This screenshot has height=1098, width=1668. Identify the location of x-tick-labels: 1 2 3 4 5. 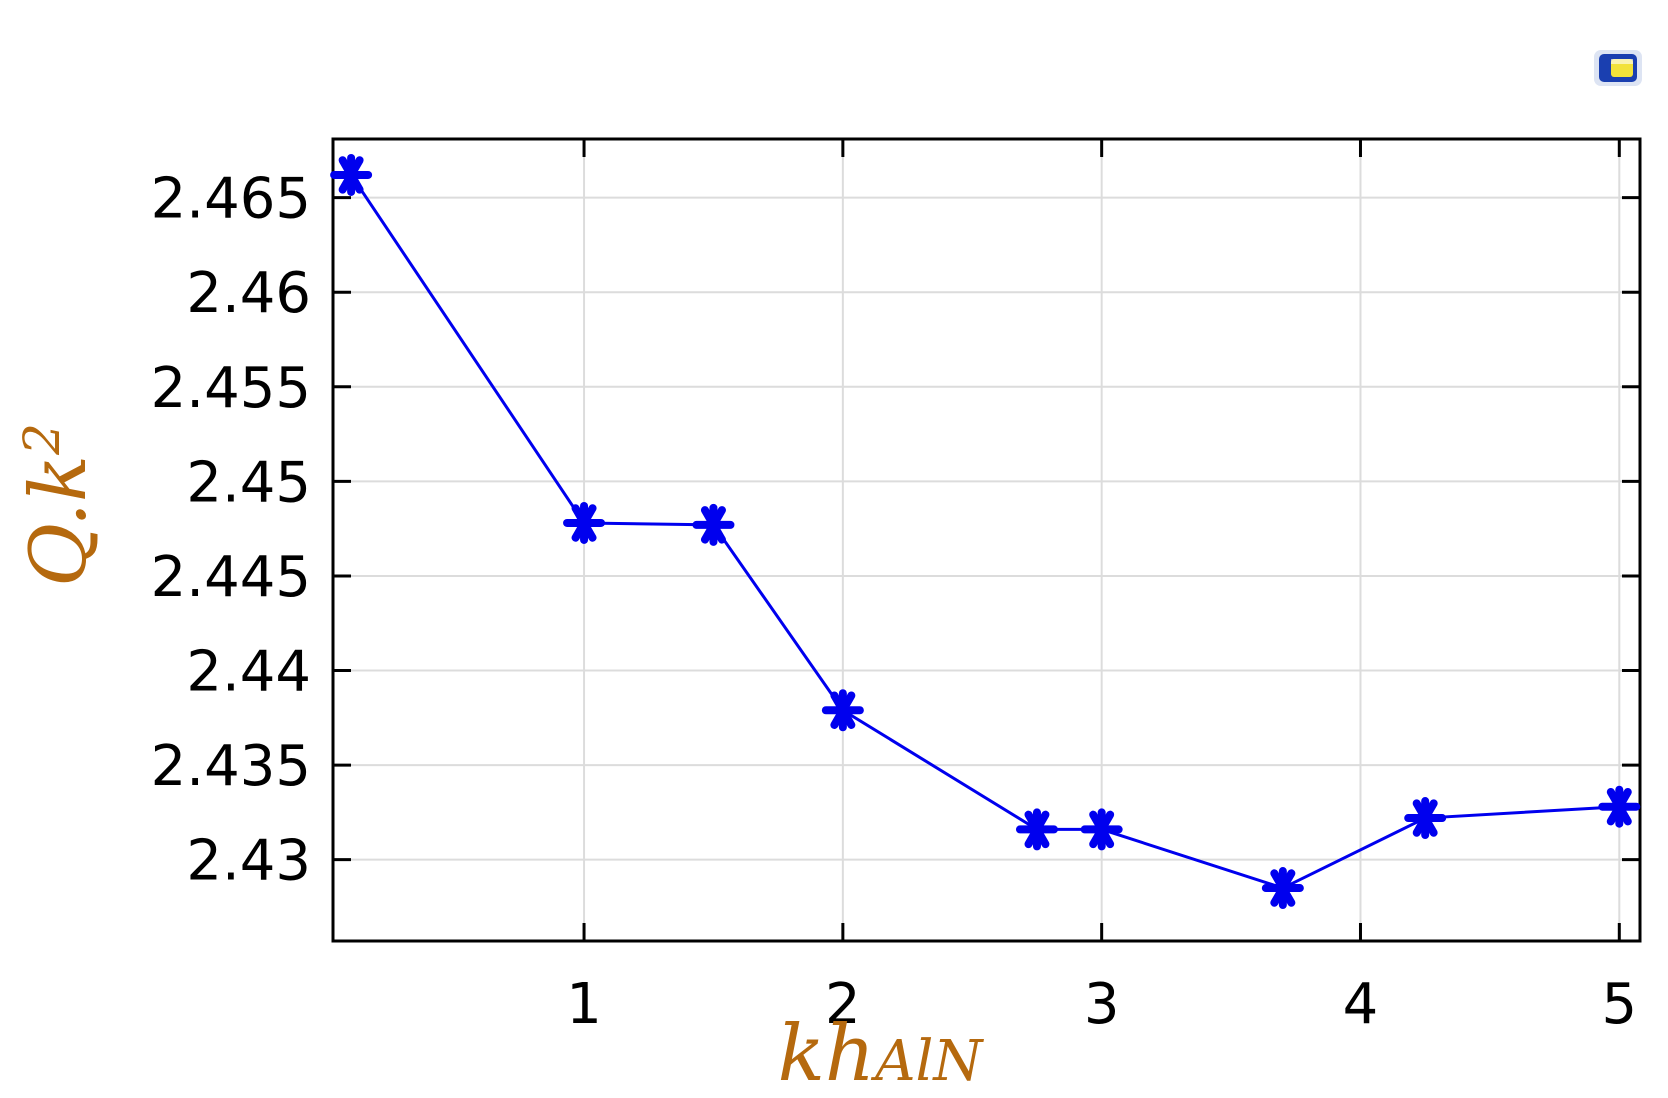
(1101, 1004).